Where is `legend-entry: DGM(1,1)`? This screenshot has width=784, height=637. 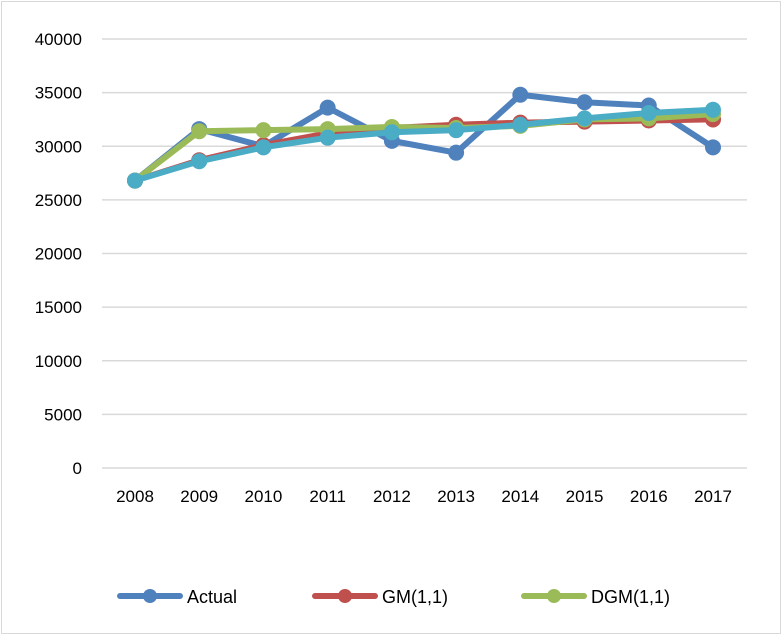
legend-entry: DGM(1,1) is located at coordinates (595, 597).